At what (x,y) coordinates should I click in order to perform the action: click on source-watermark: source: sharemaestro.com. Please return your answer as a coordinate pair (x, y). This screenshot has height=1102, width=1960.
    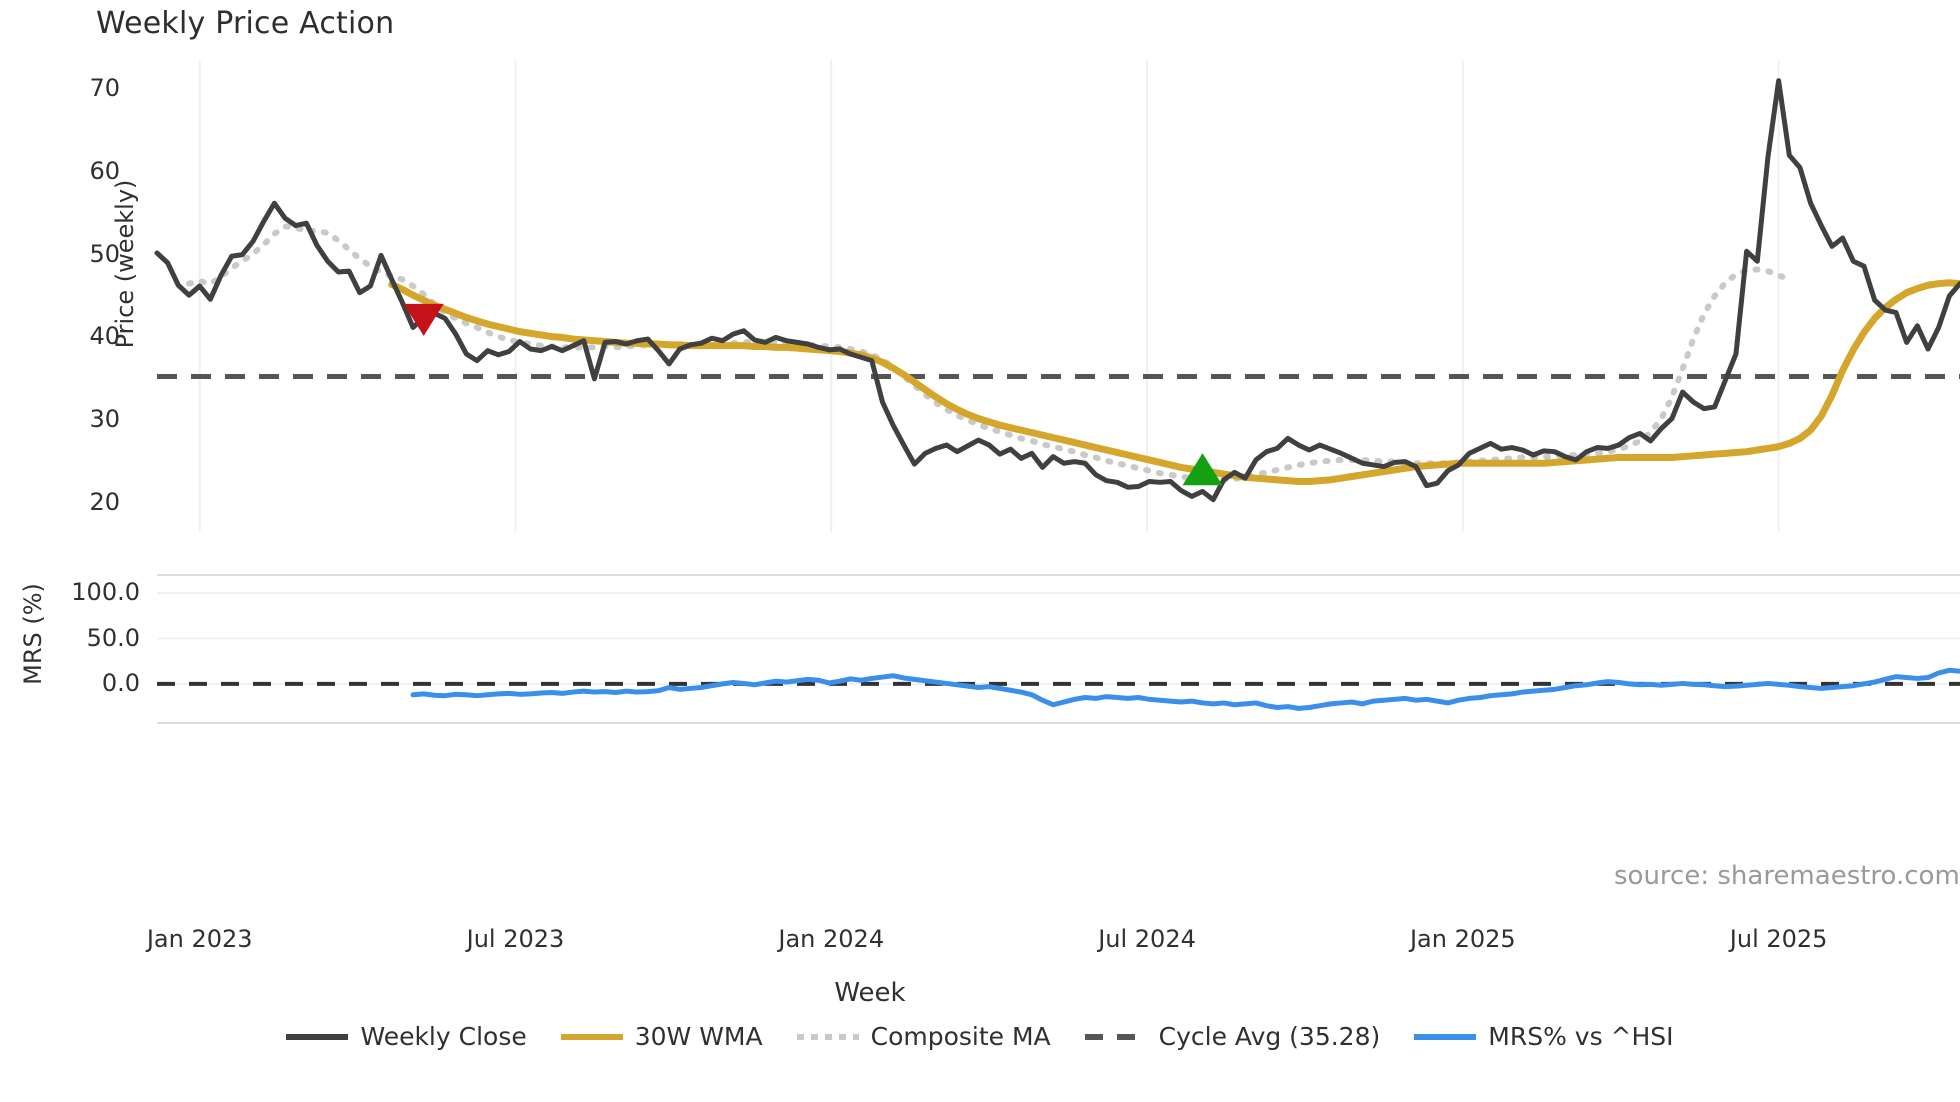
    Looking at the image, I should click on (1787, 876).